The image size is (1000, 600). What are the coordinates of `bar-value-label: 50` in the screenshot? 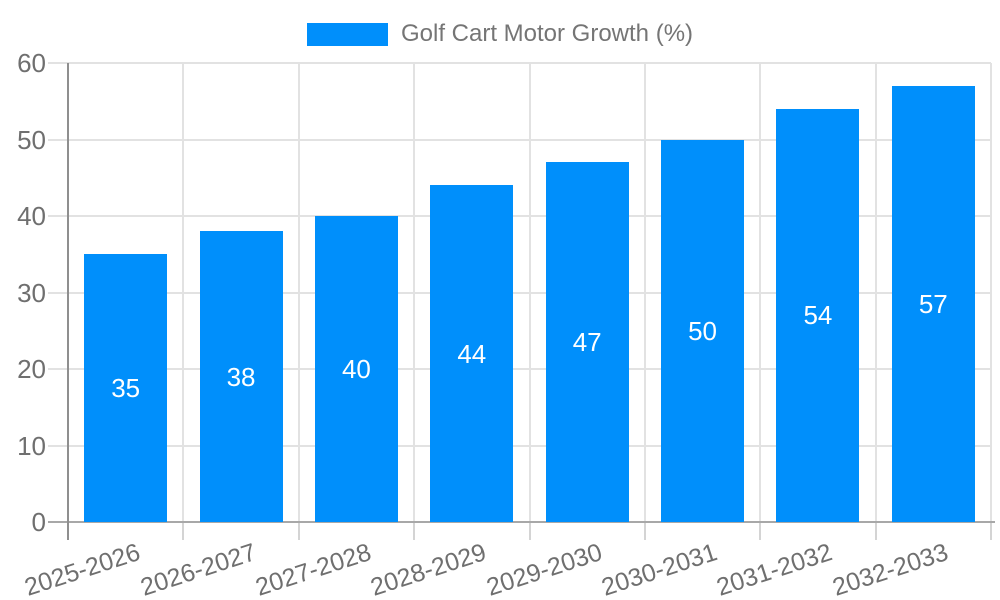 It's located at (703, 330).